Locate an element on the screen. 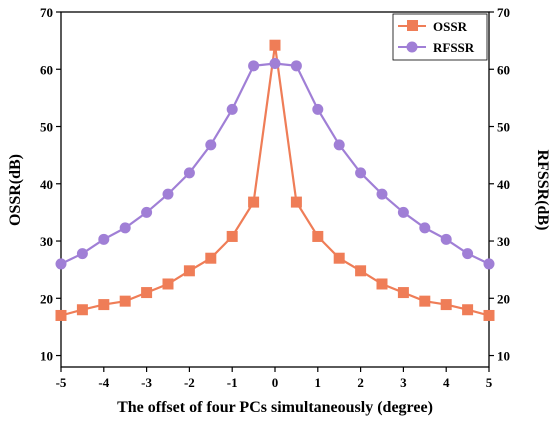 The width and height of the screenshot is (550, 424). x-tick-label: 2 is located at coordinates (360, 382).